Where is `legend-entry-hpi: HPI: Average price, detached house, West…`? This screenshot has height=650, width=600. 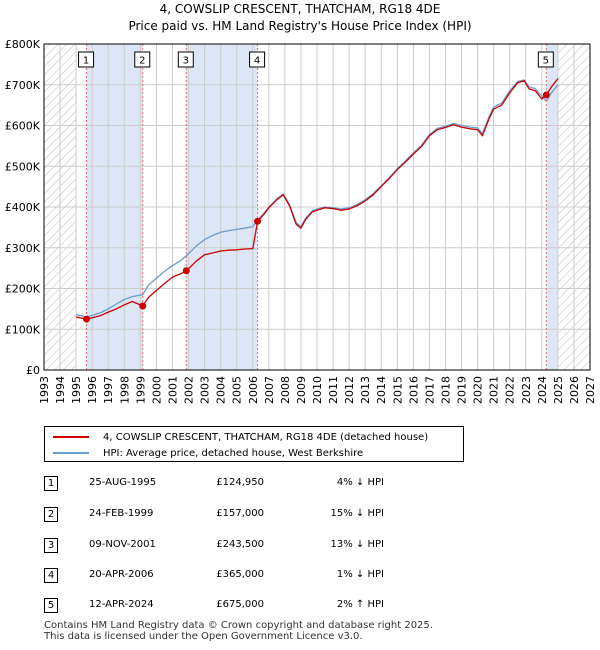 legend-entry-hpi: HPI: Average price, detached house, West… is located at coordinates (208, 453).